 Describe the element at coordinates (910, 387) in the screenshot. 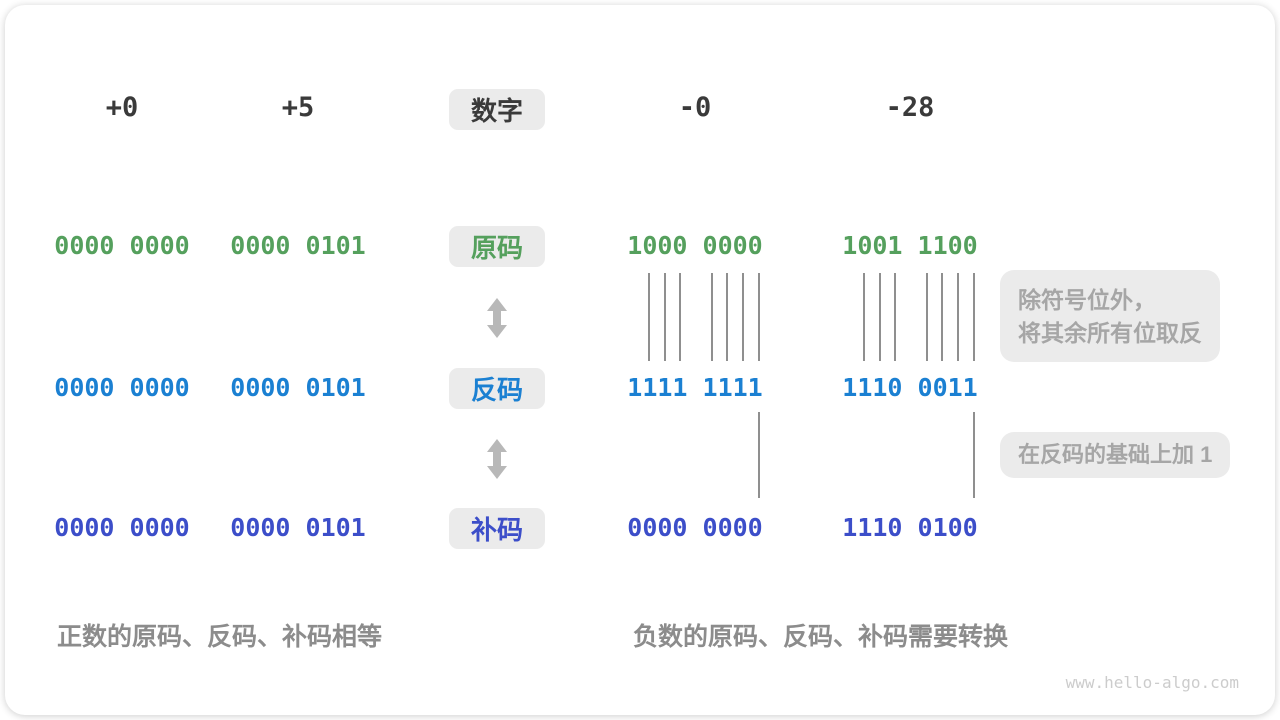

I see `ones-complement-minus28: 1110 0011` at that location.